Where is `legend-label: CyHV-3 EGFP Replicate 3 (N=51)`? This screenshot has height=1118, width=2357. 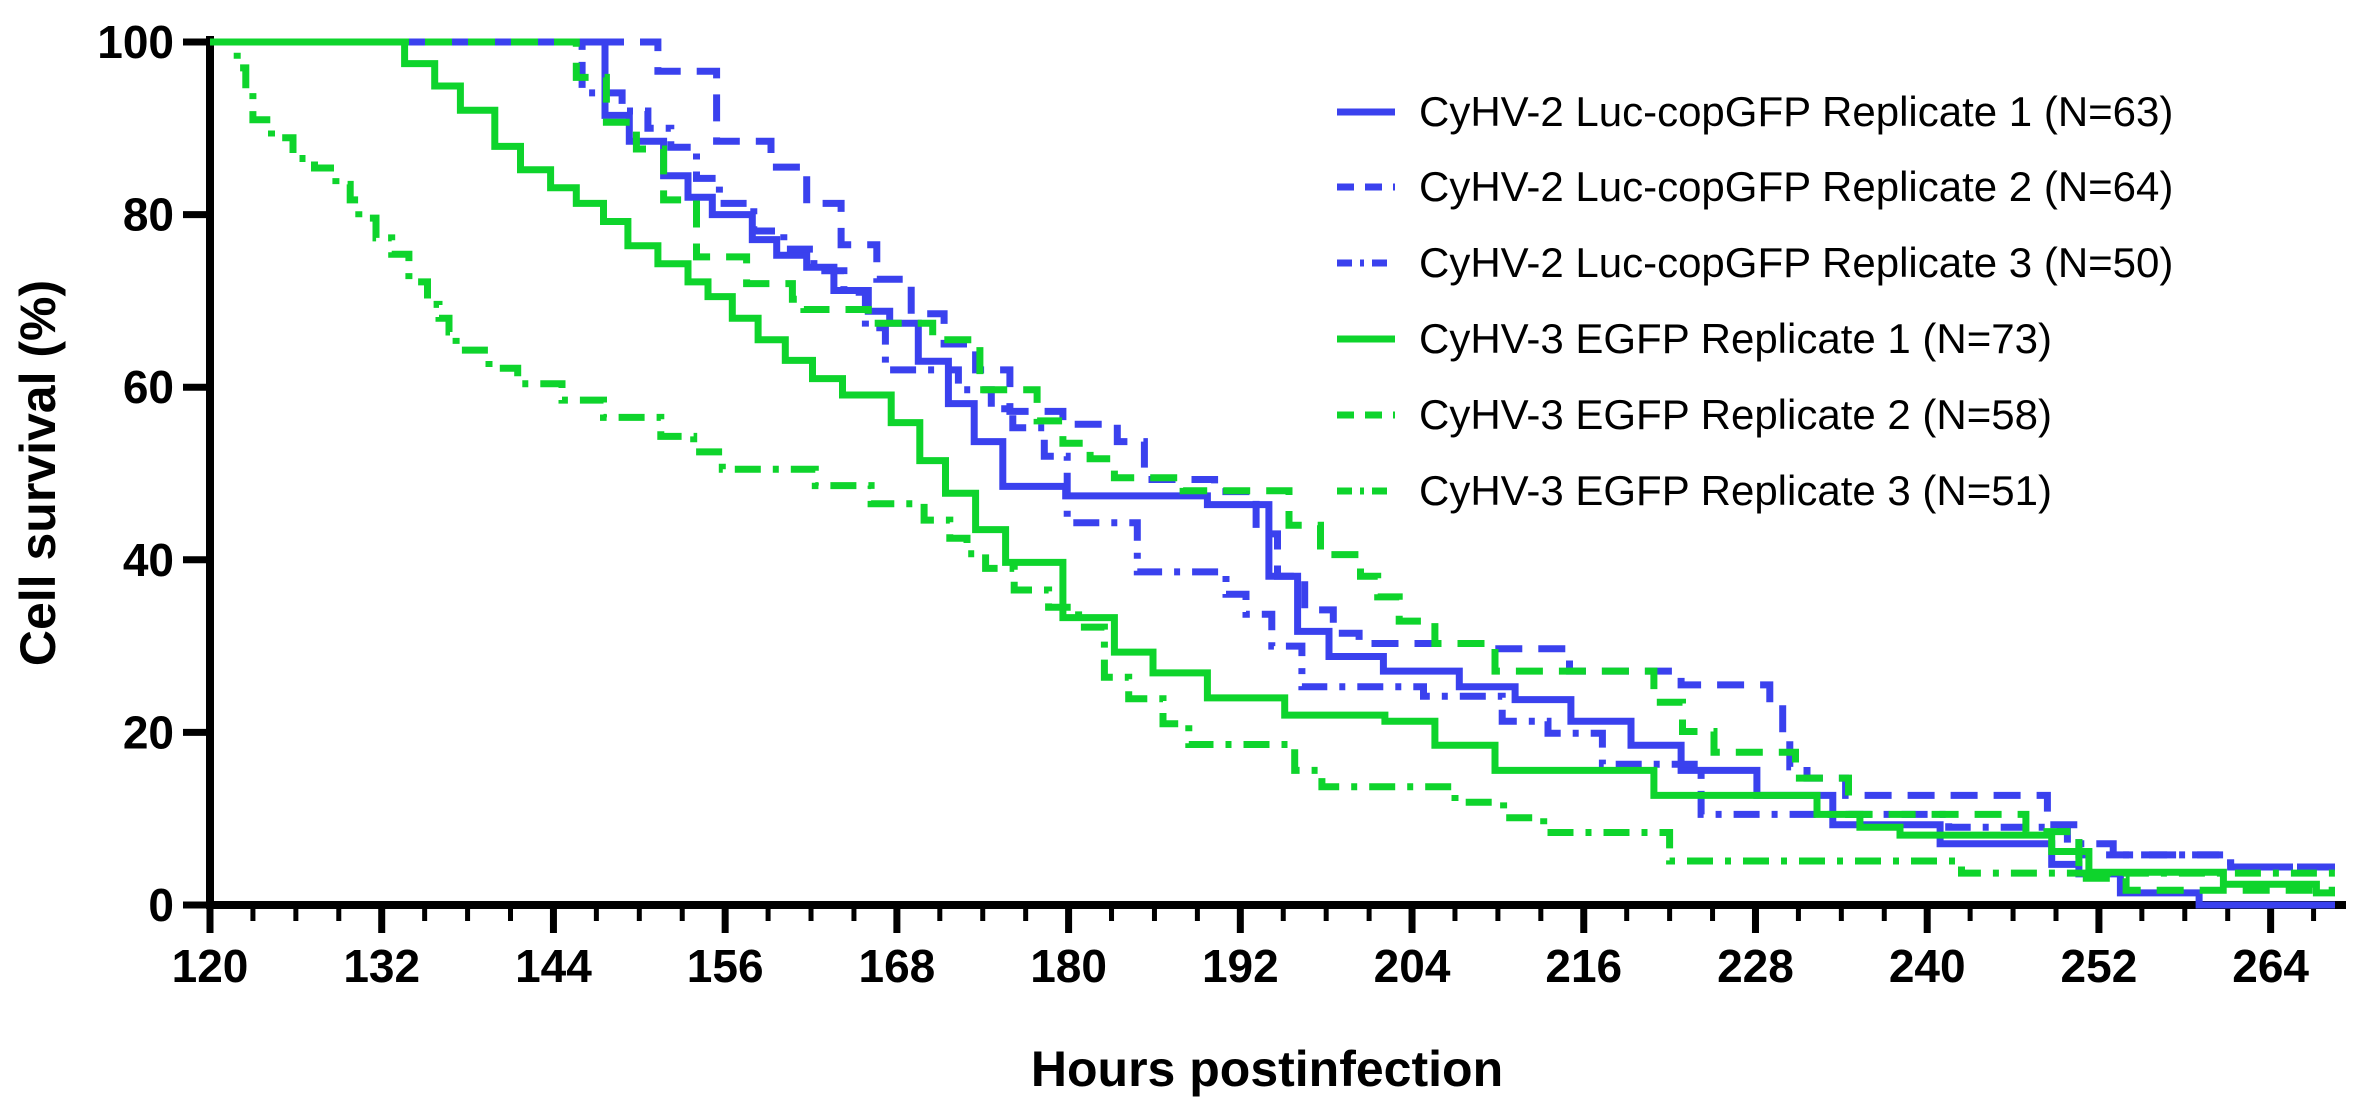 legend-label: CyHV-3 EGFP Replicate 3 (N=51) is located at coordinates (1735, 490).